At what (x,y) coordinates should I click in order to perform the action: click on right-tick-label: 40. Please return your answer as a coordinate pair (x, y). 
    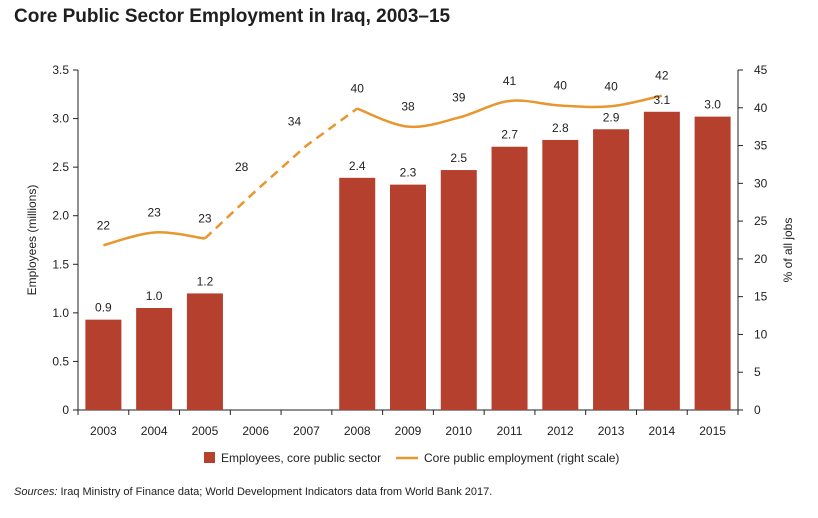
    Looking at the image, I should click on (761, 108).